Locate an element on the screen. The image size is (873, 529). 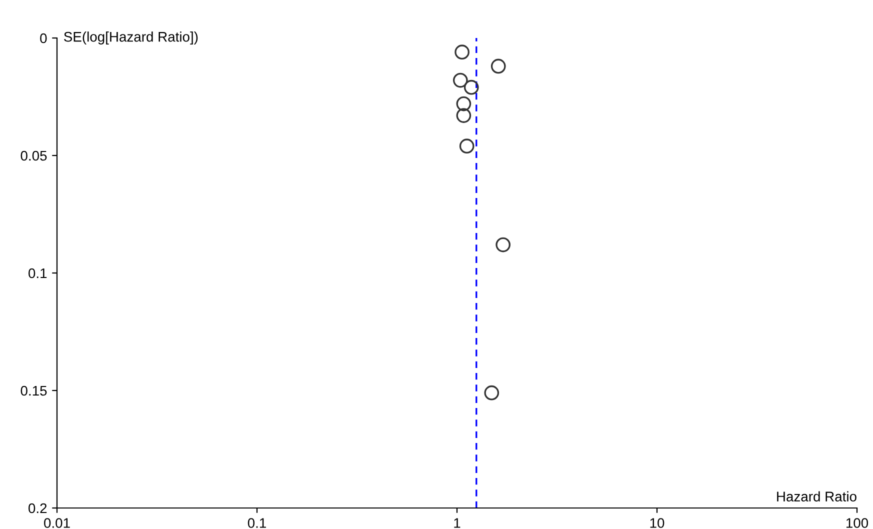
y-tick-label: 0.1 is located at coordinates (37, 273).